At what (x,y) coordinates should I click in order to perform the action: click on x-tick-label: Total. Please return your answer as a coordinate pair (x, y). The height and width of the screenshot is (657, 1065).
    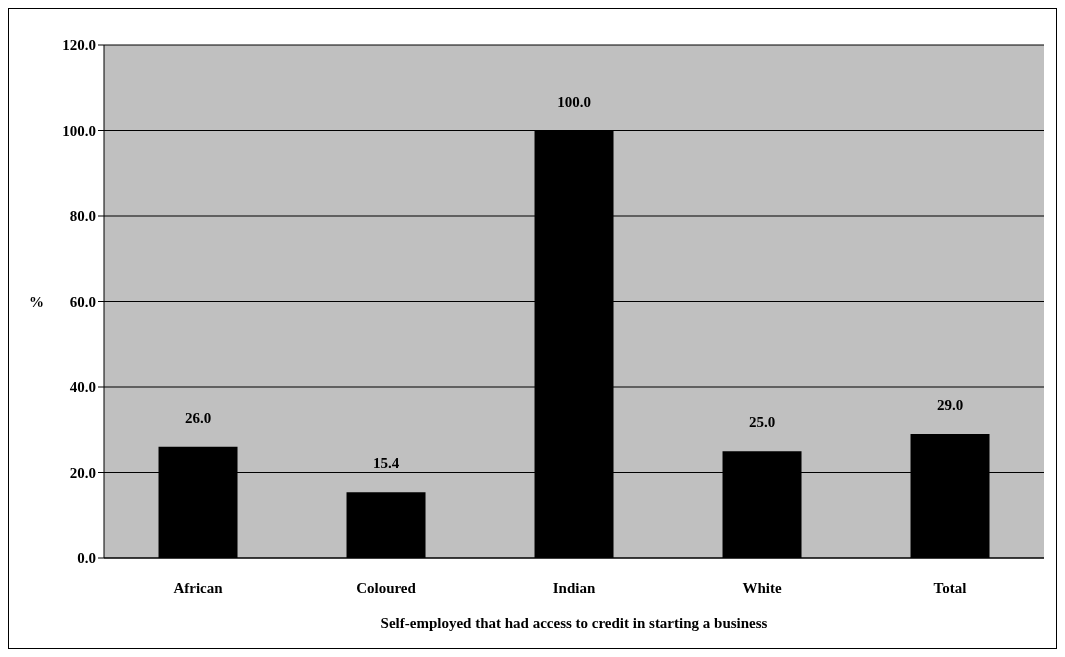
    Looking at the image, I should click on (950, 587).